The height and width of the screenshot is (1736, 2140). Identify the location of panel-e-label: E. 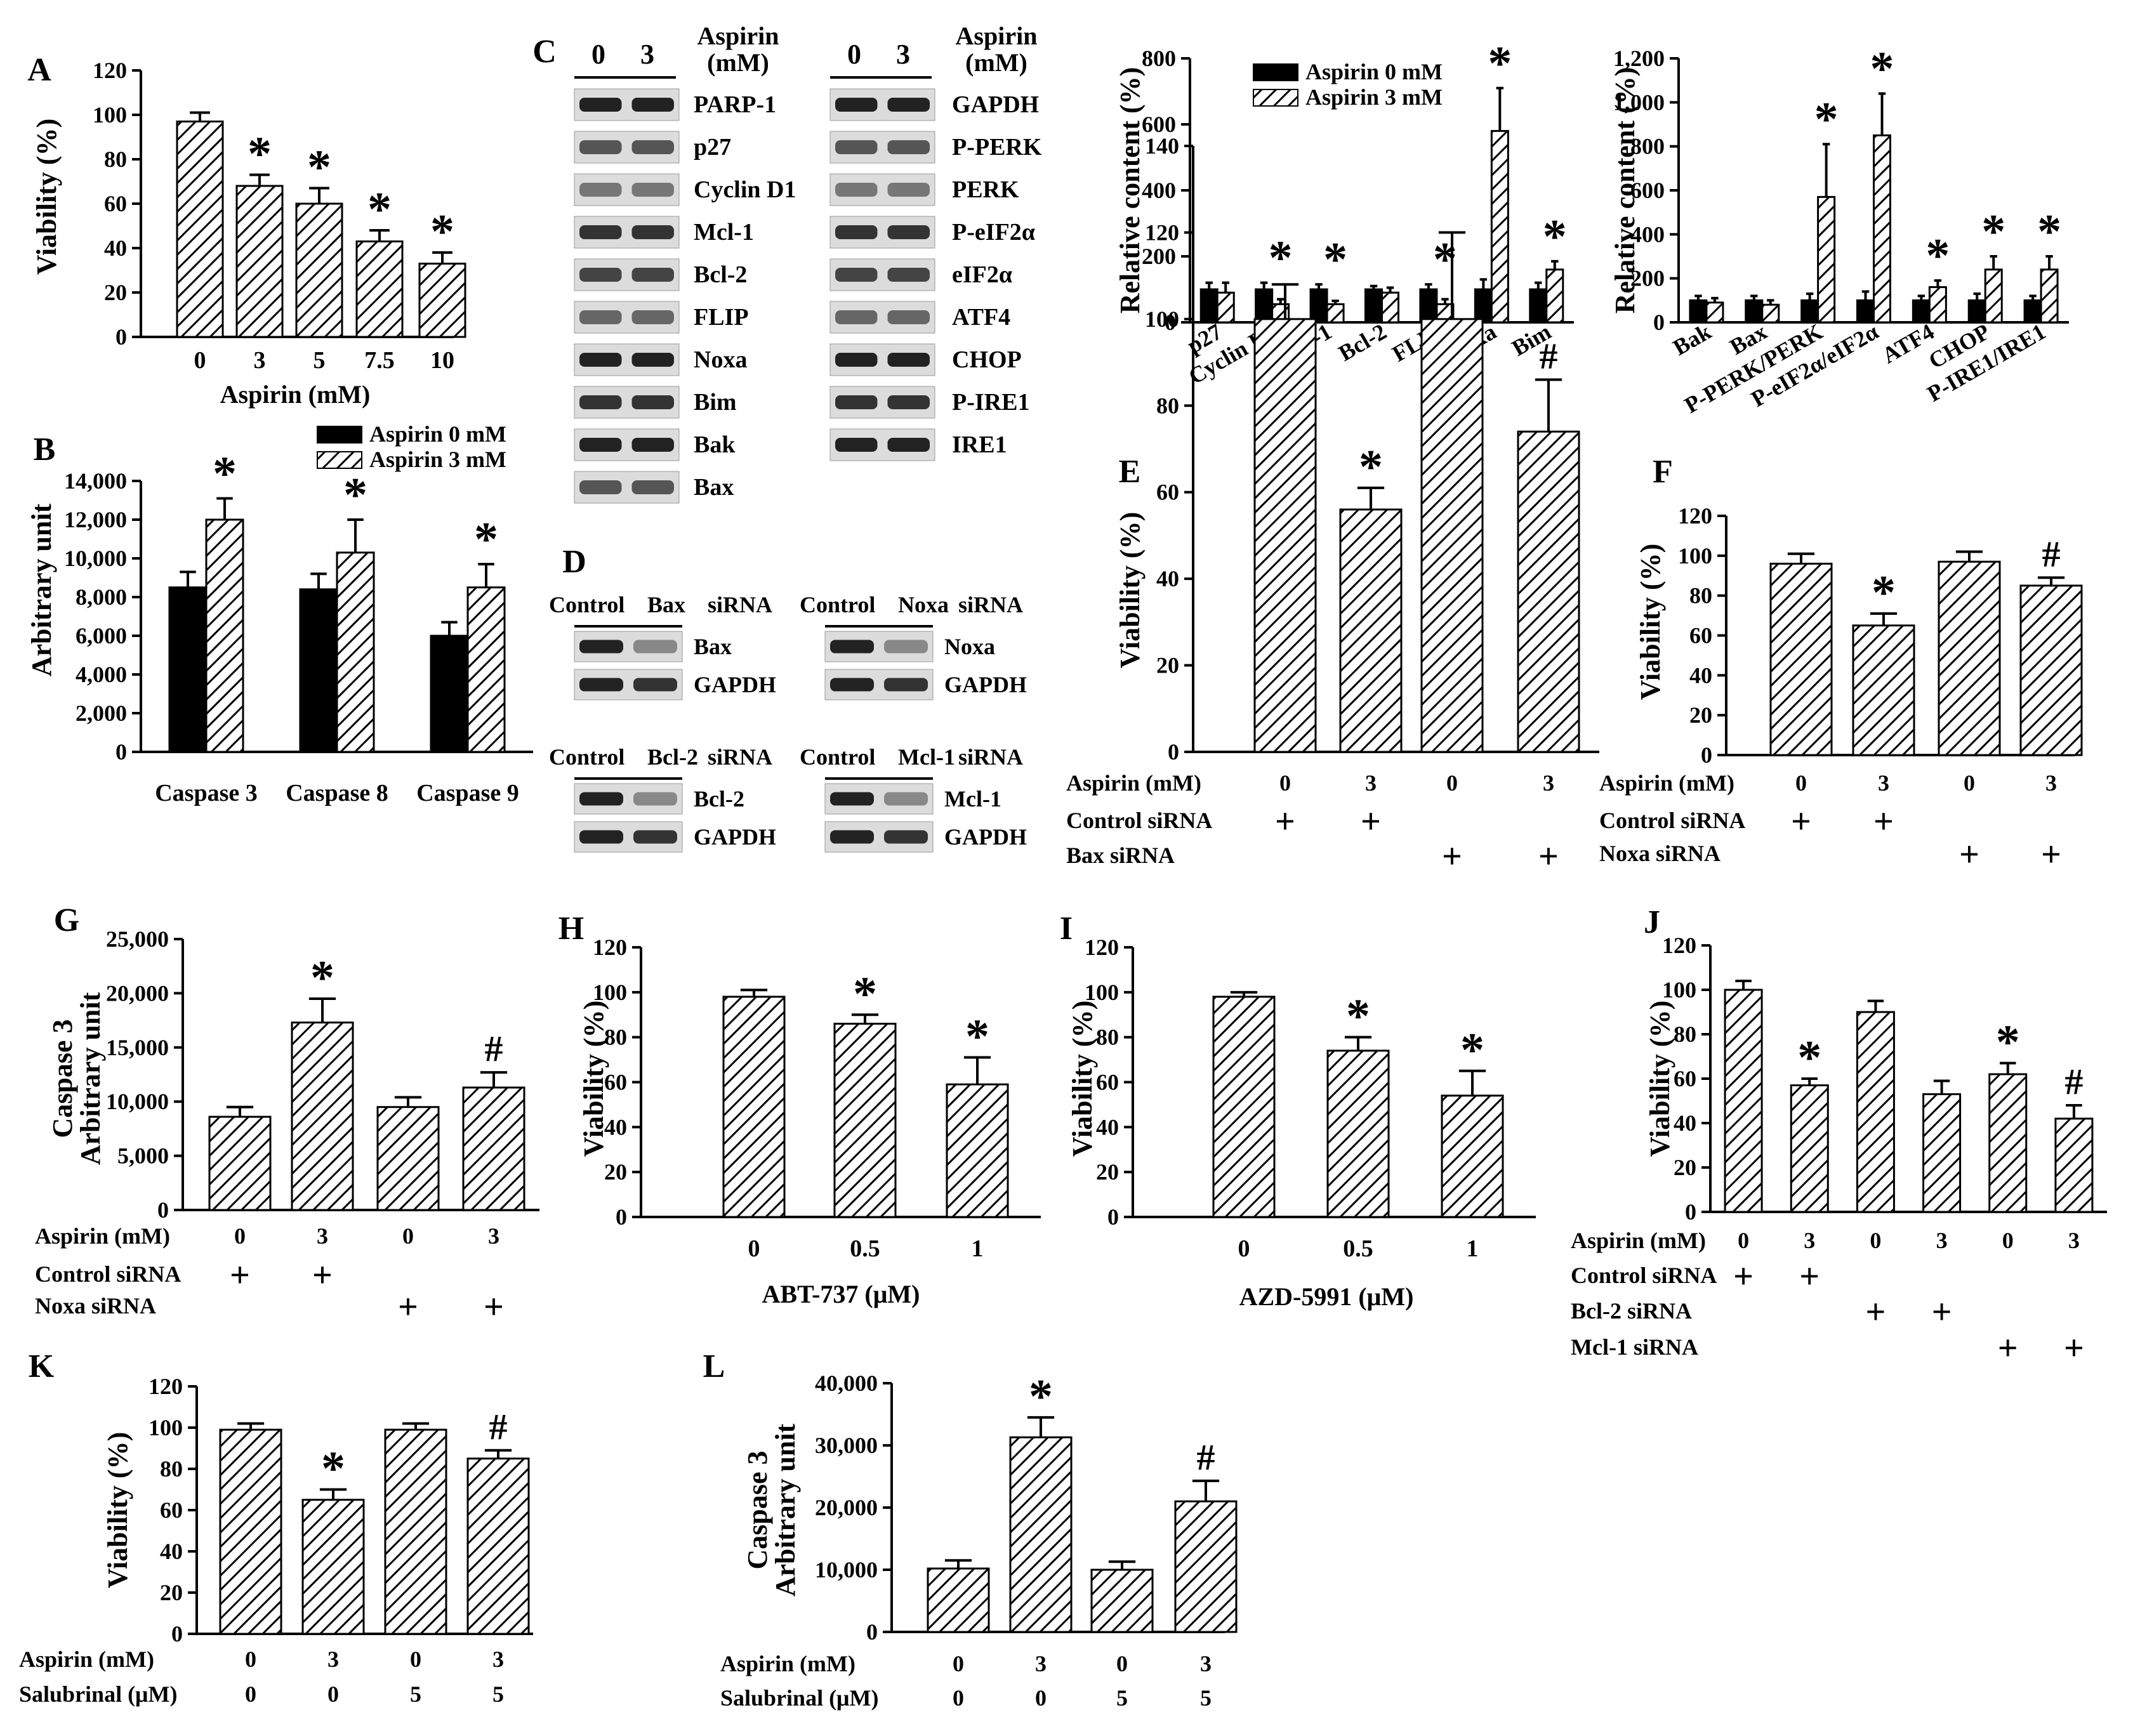
(1130, 472).